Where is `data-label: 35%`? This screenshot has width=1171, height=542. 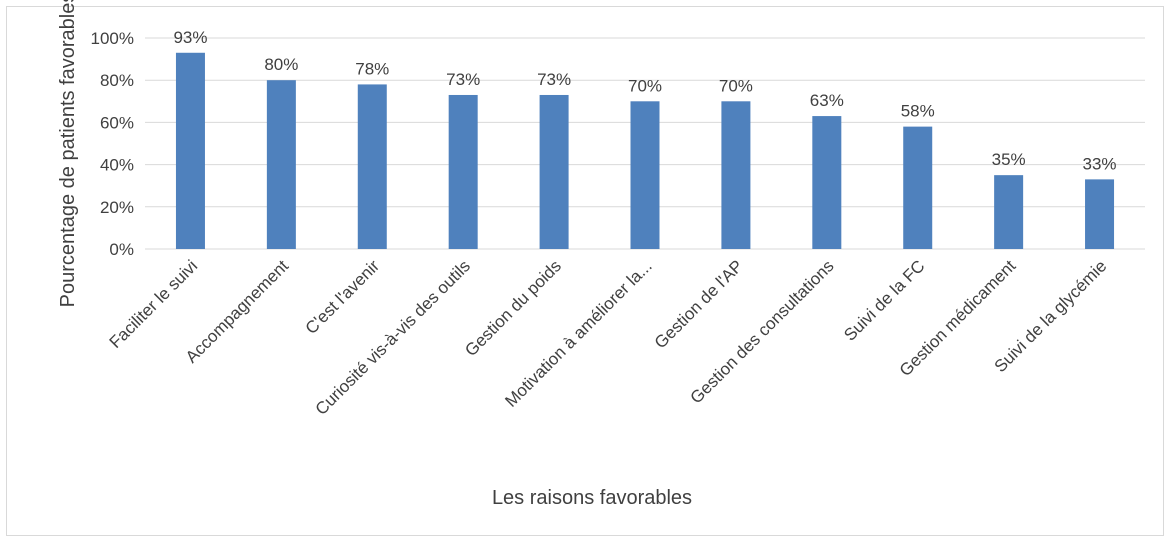
data-label: 35% is located at coordinates (1009, 159).